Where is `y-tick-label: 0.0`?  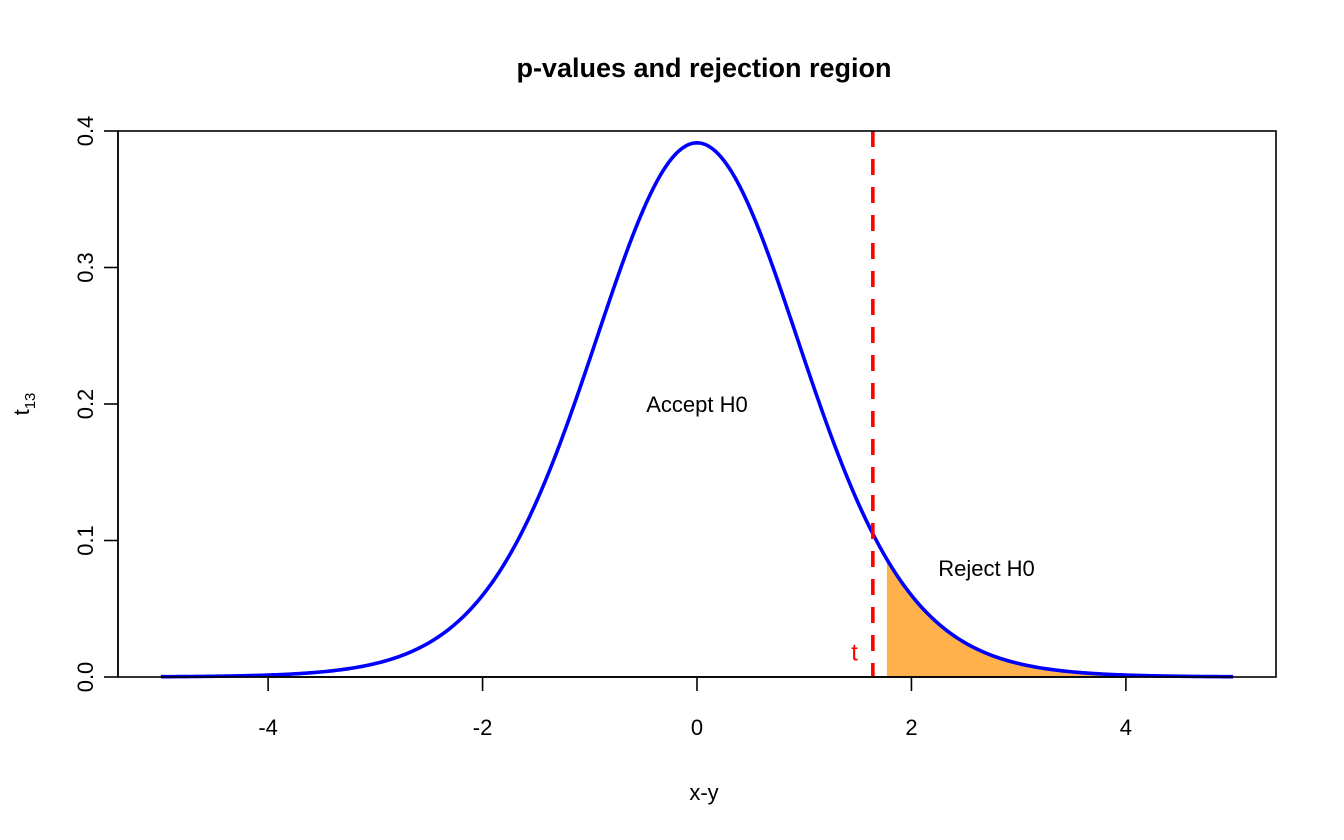
y-tick-label: 0.0 is located at coordinates (85, 677).